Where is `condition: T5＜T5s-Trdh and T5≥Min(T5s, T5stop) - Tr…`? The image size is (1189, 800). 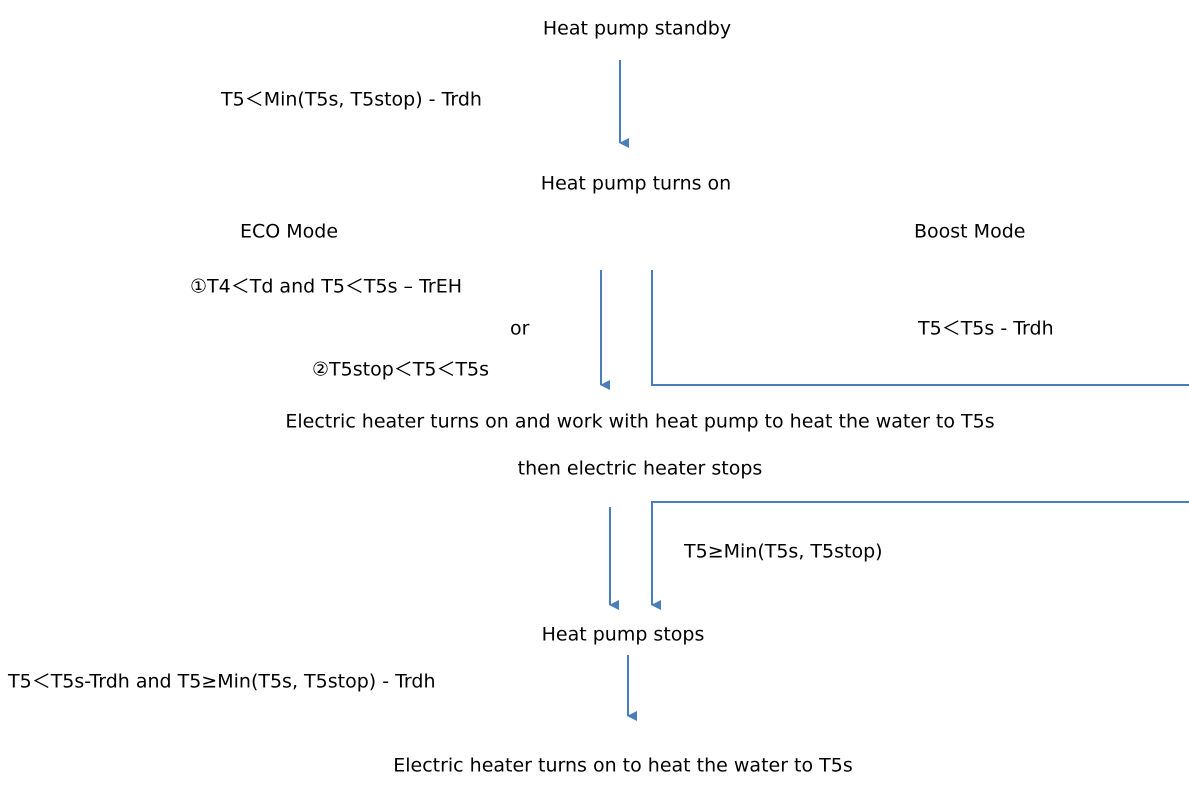 condition: T5＜T5s-Trdh and T5≥Min(T5s, T5stop) - Tr… is located at coordinates (221, 682).